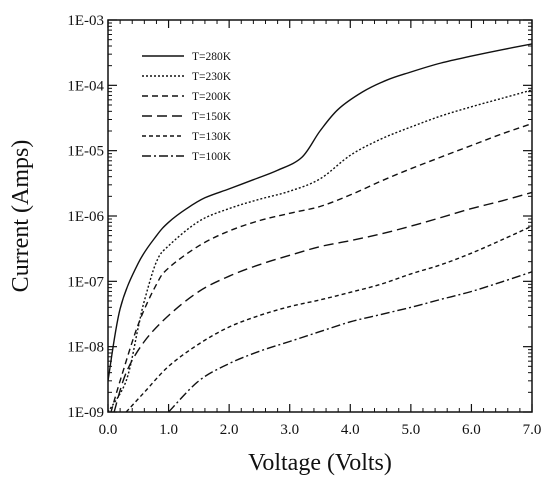 The height and width of the screenshot is (477, 552). Describe the element at coordinates (212, 117) in the screenshot. I see `legend-label: T=150K` at that location.